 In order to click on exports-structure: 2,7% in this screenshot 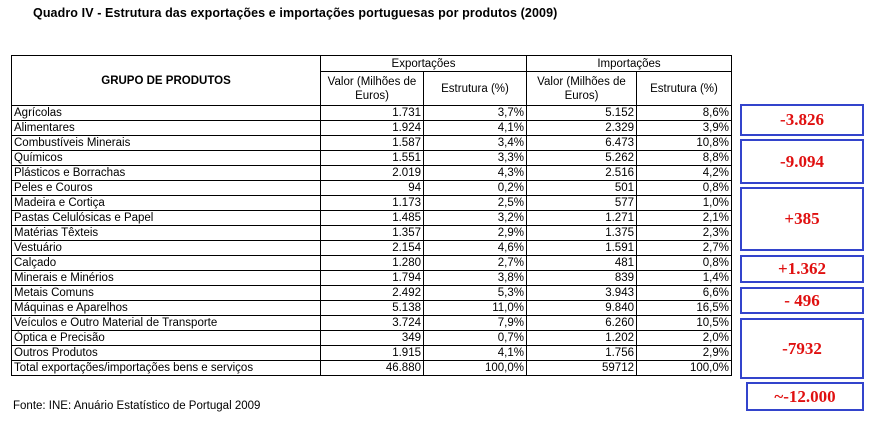, I will do `click(475, 263)`.